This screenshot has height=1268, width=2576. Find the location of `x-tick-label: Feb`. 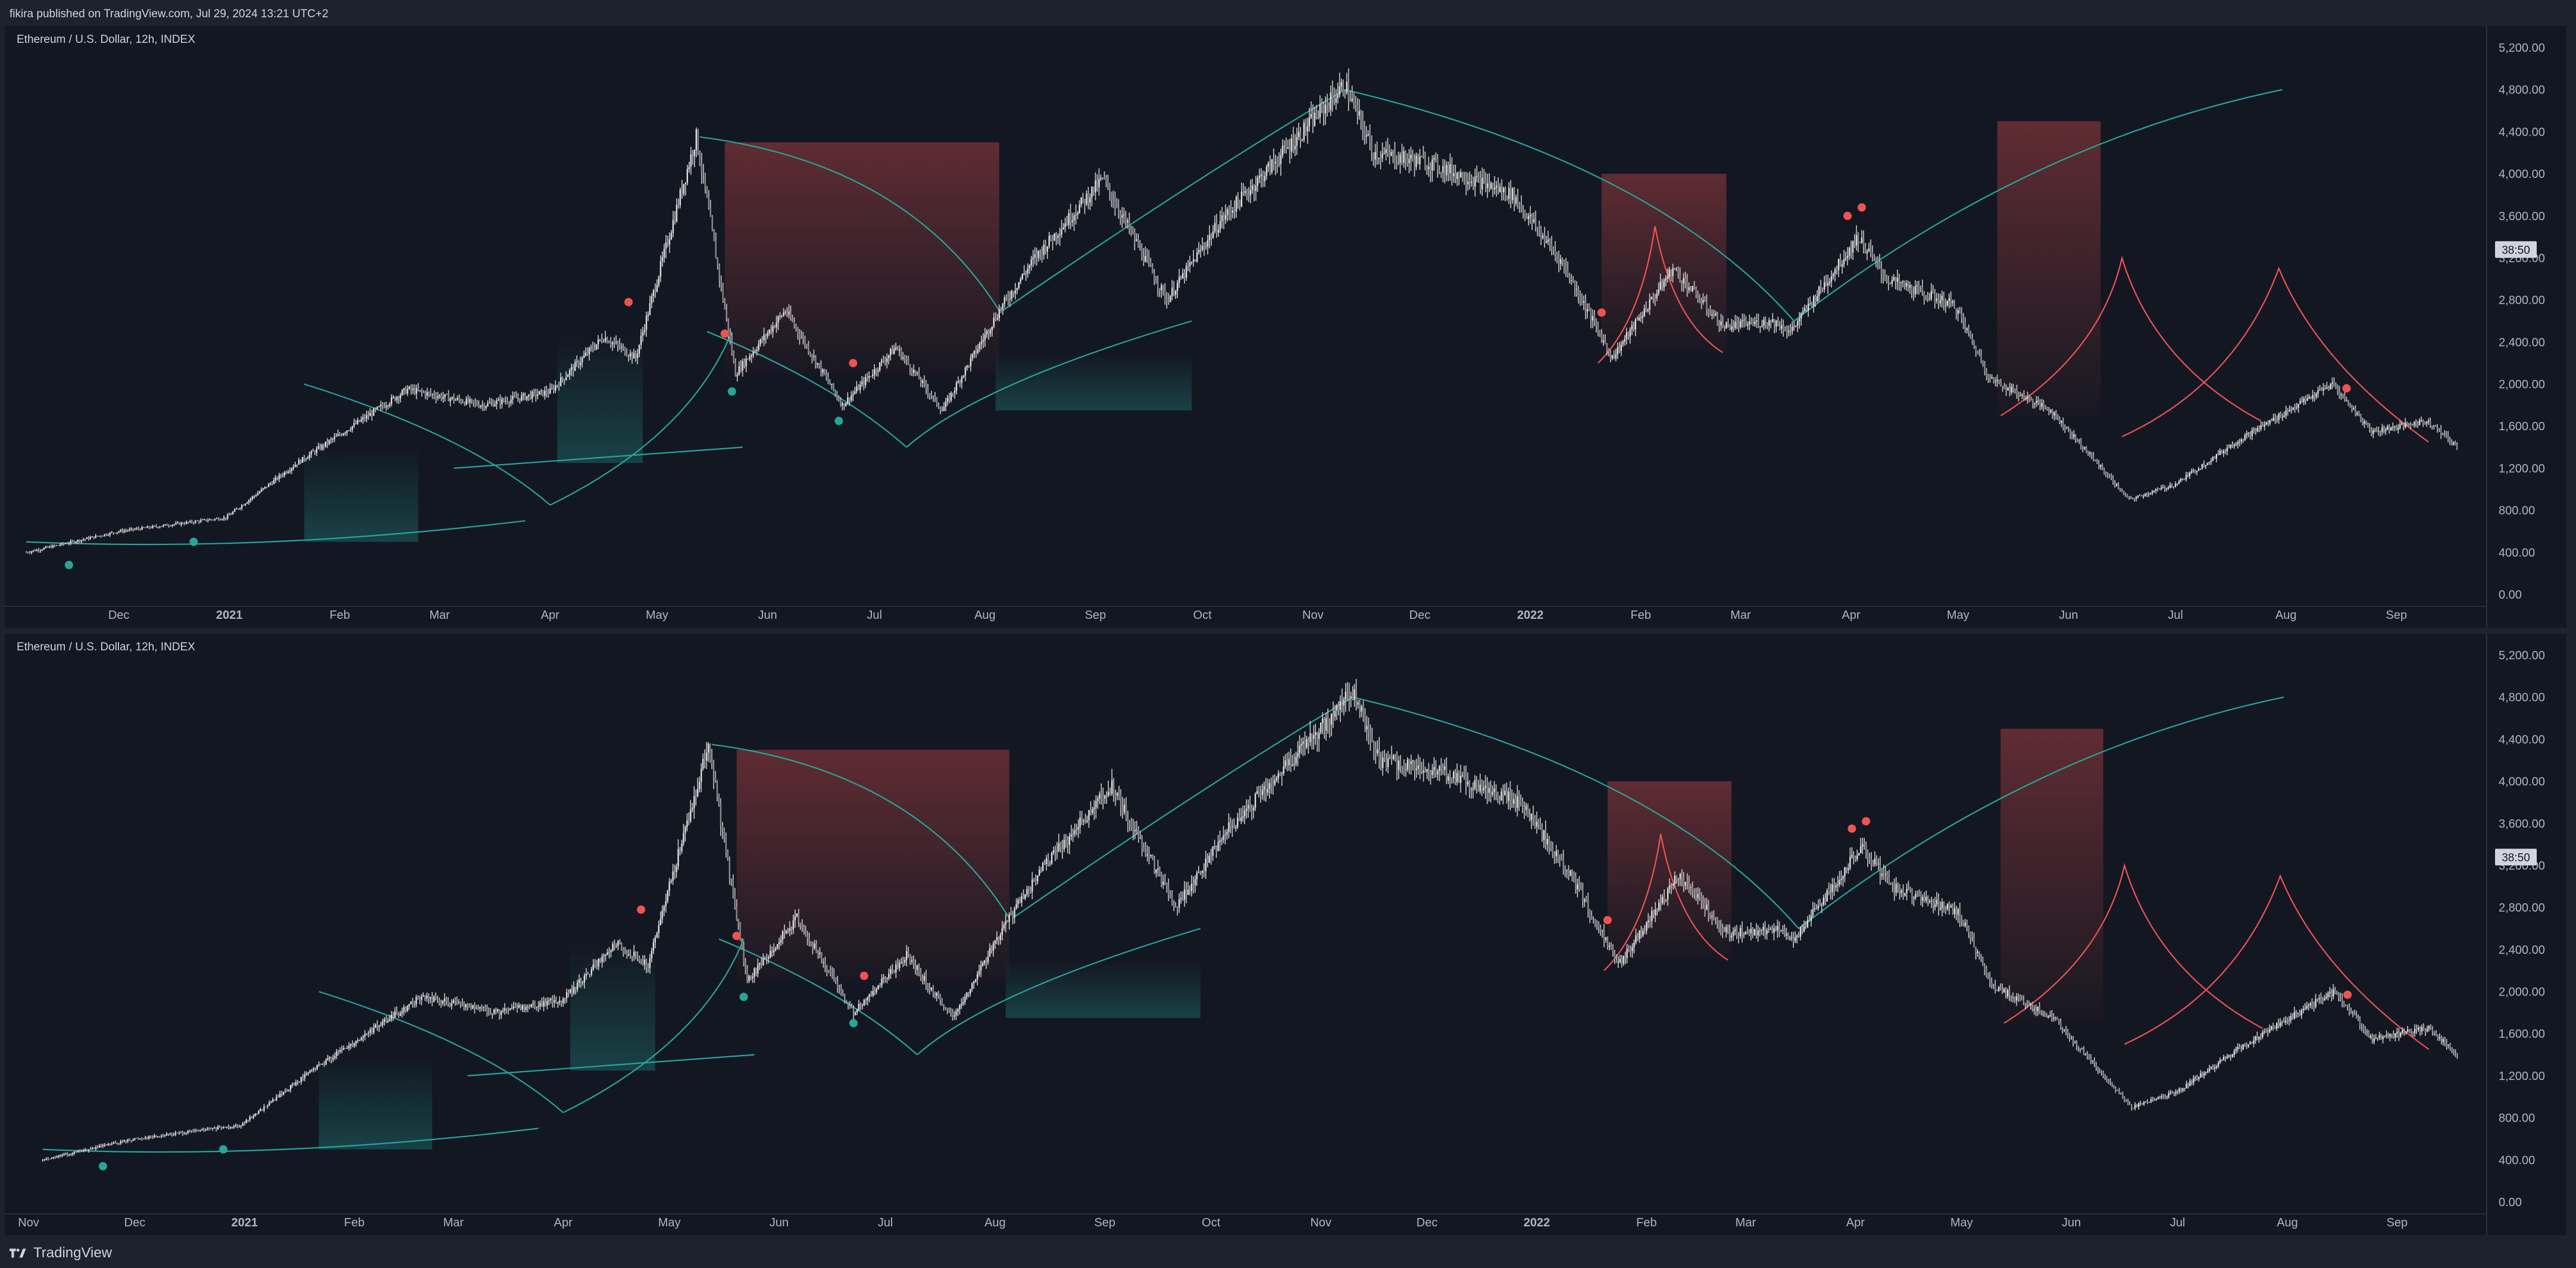

x-tick-label: Feb is located at coordinates (1646, 1222).